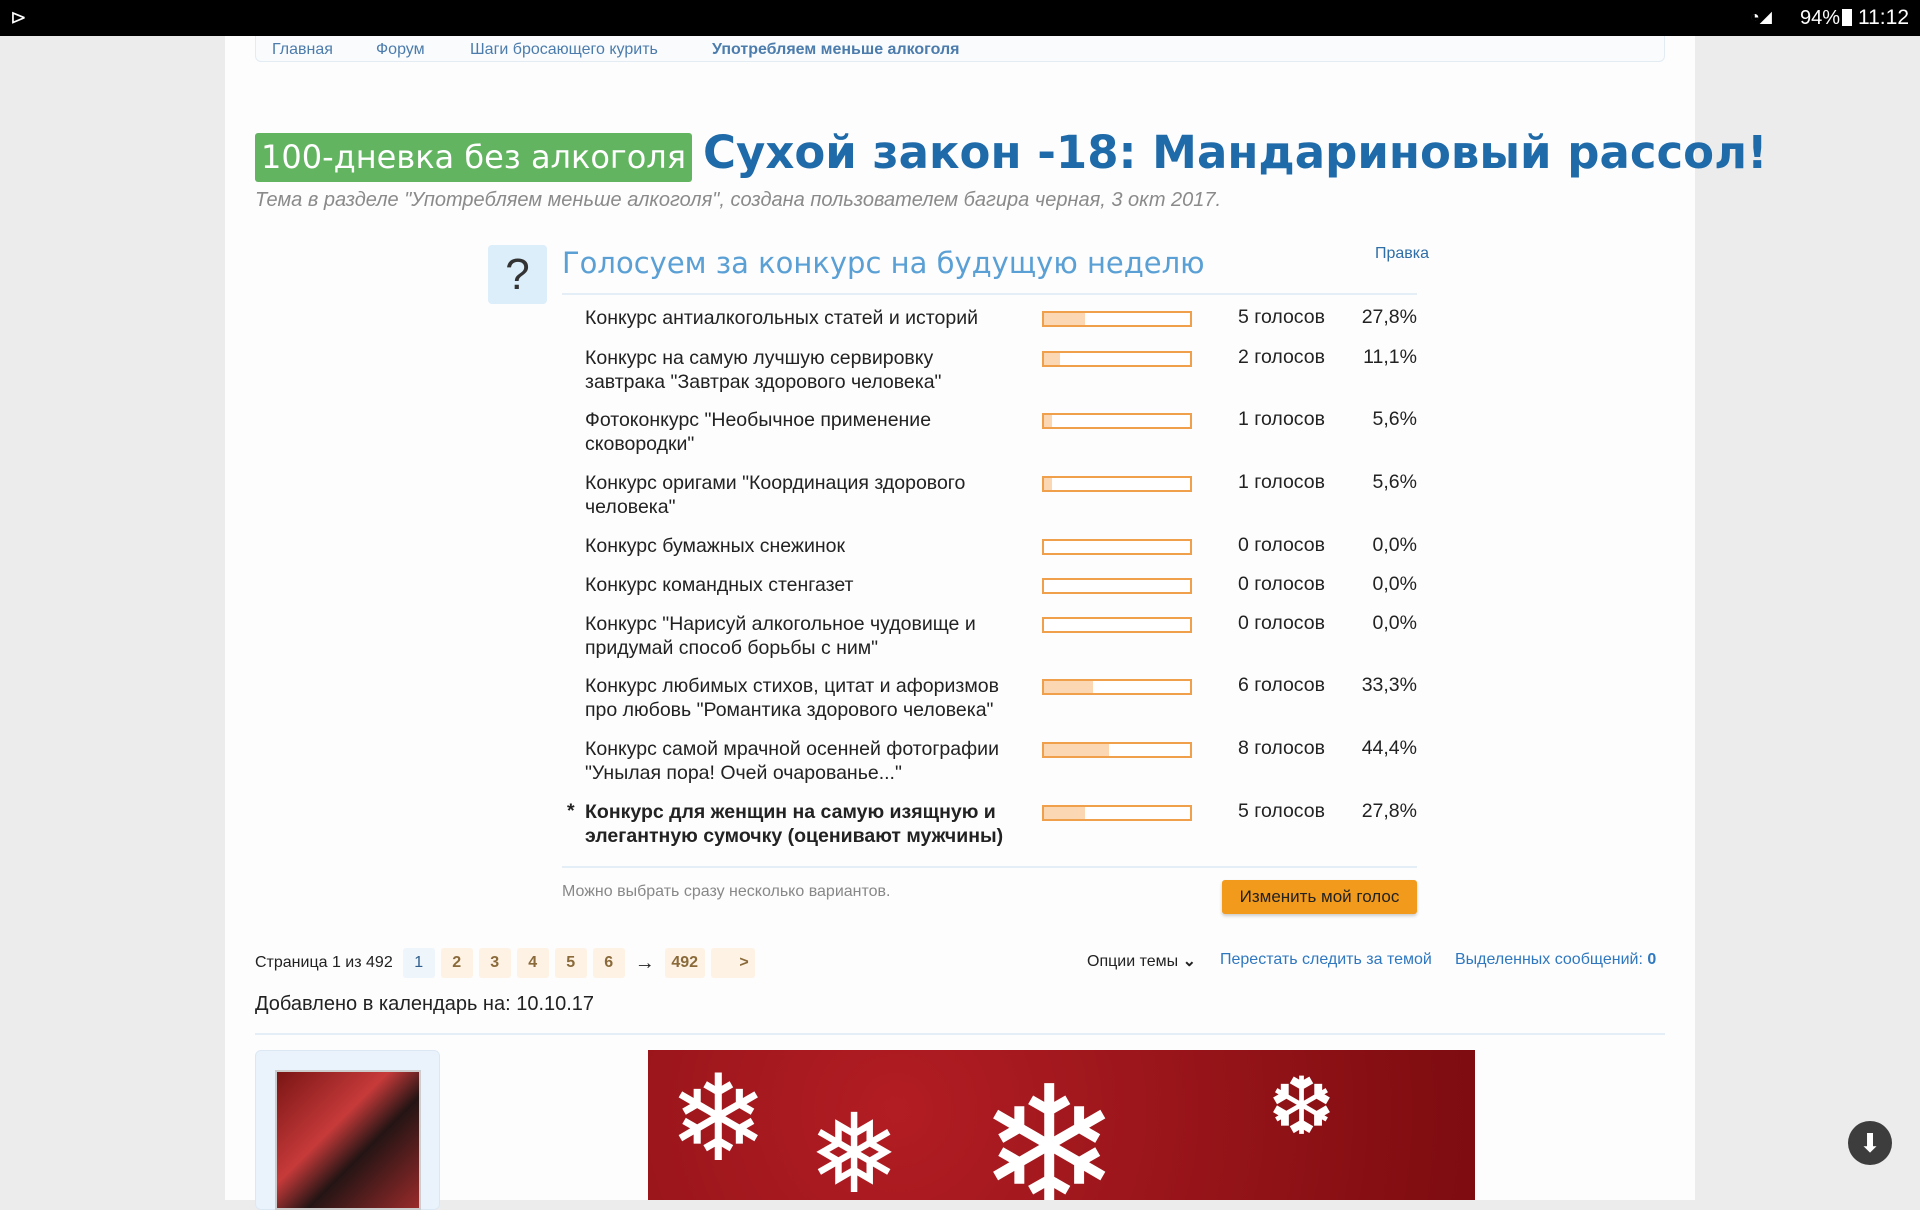 Image resolution: width=1920 pixels, height=1210 pixels. What do you see at coordinates (726, 891) in the screenshot?
I see `poll-note: Можно выбрать сразу несколько вариантов.` at bounding box center [726, 891].